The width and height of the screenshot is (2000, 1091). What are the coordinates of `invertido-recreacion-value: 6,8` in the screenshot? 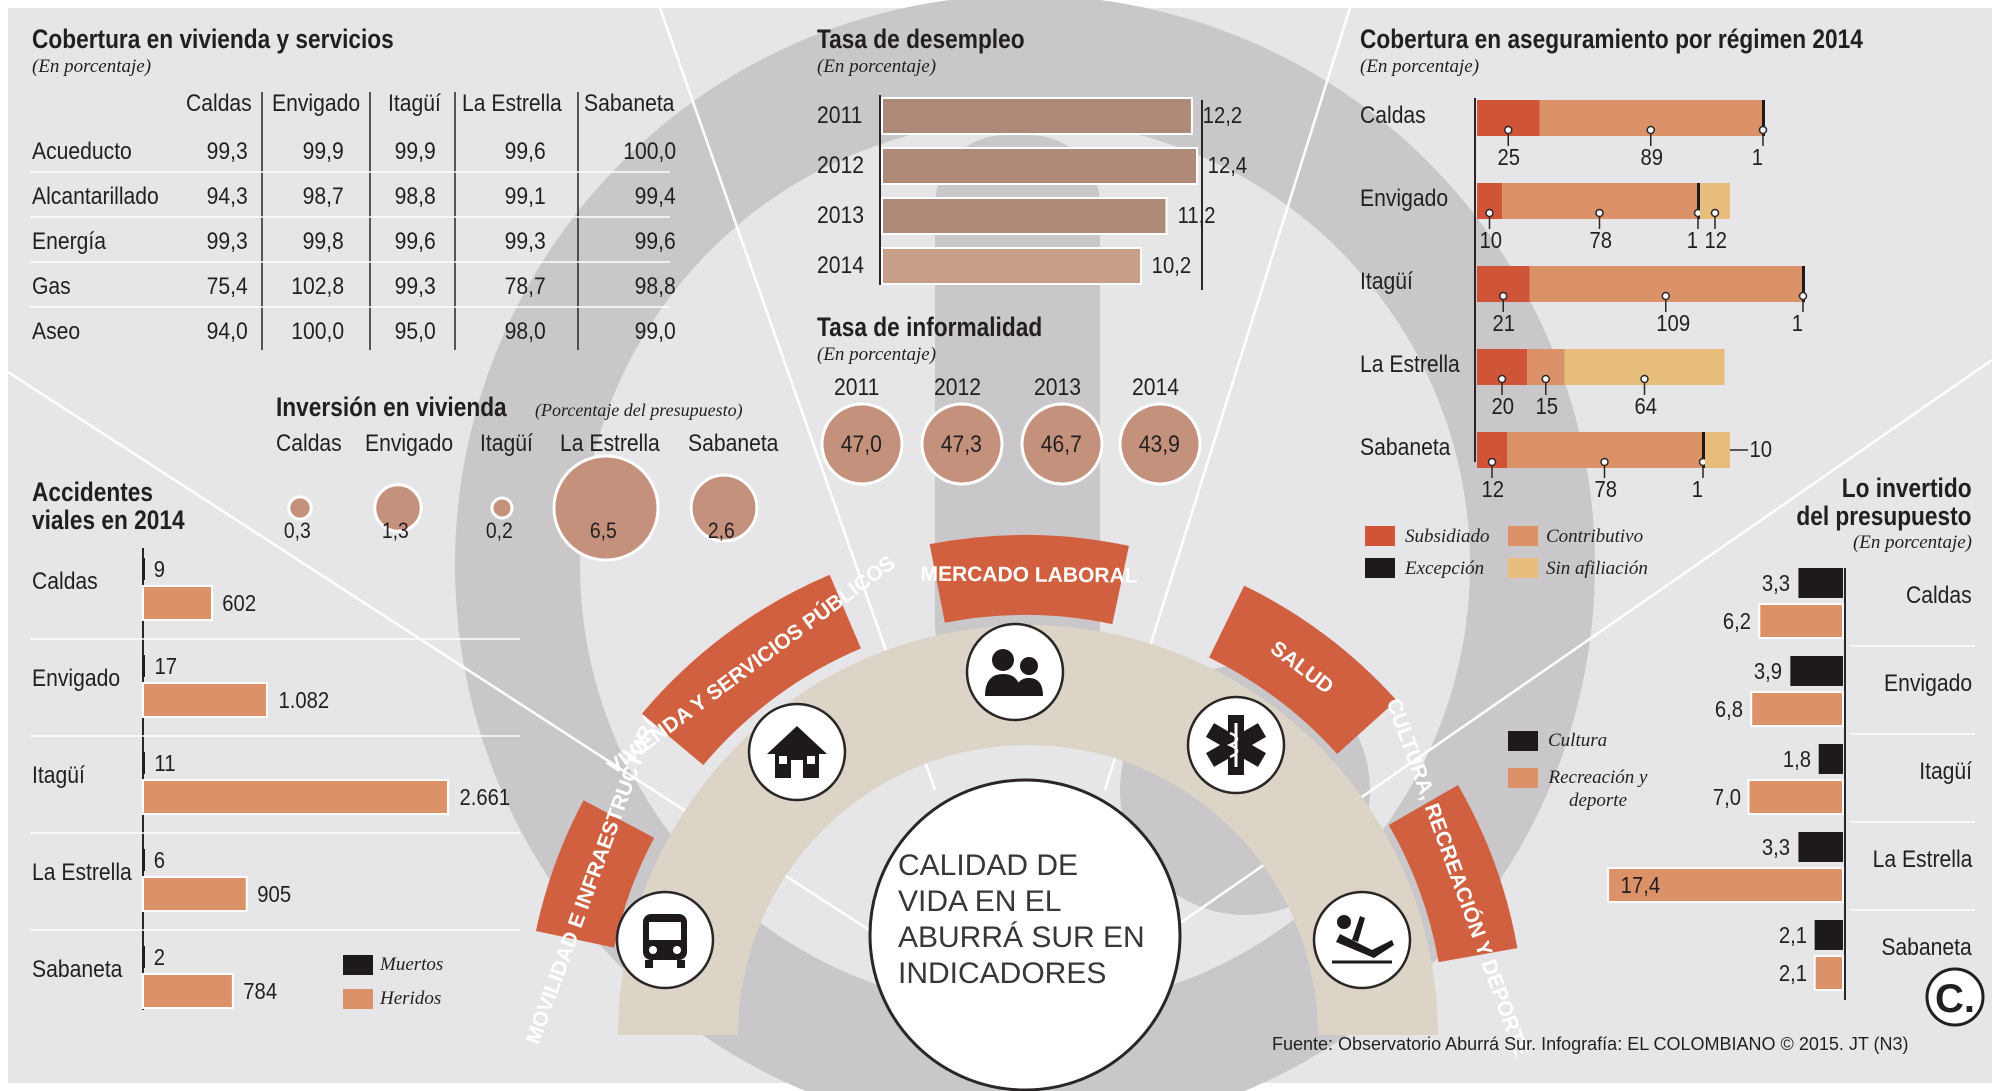 It's located at (1729, 709).